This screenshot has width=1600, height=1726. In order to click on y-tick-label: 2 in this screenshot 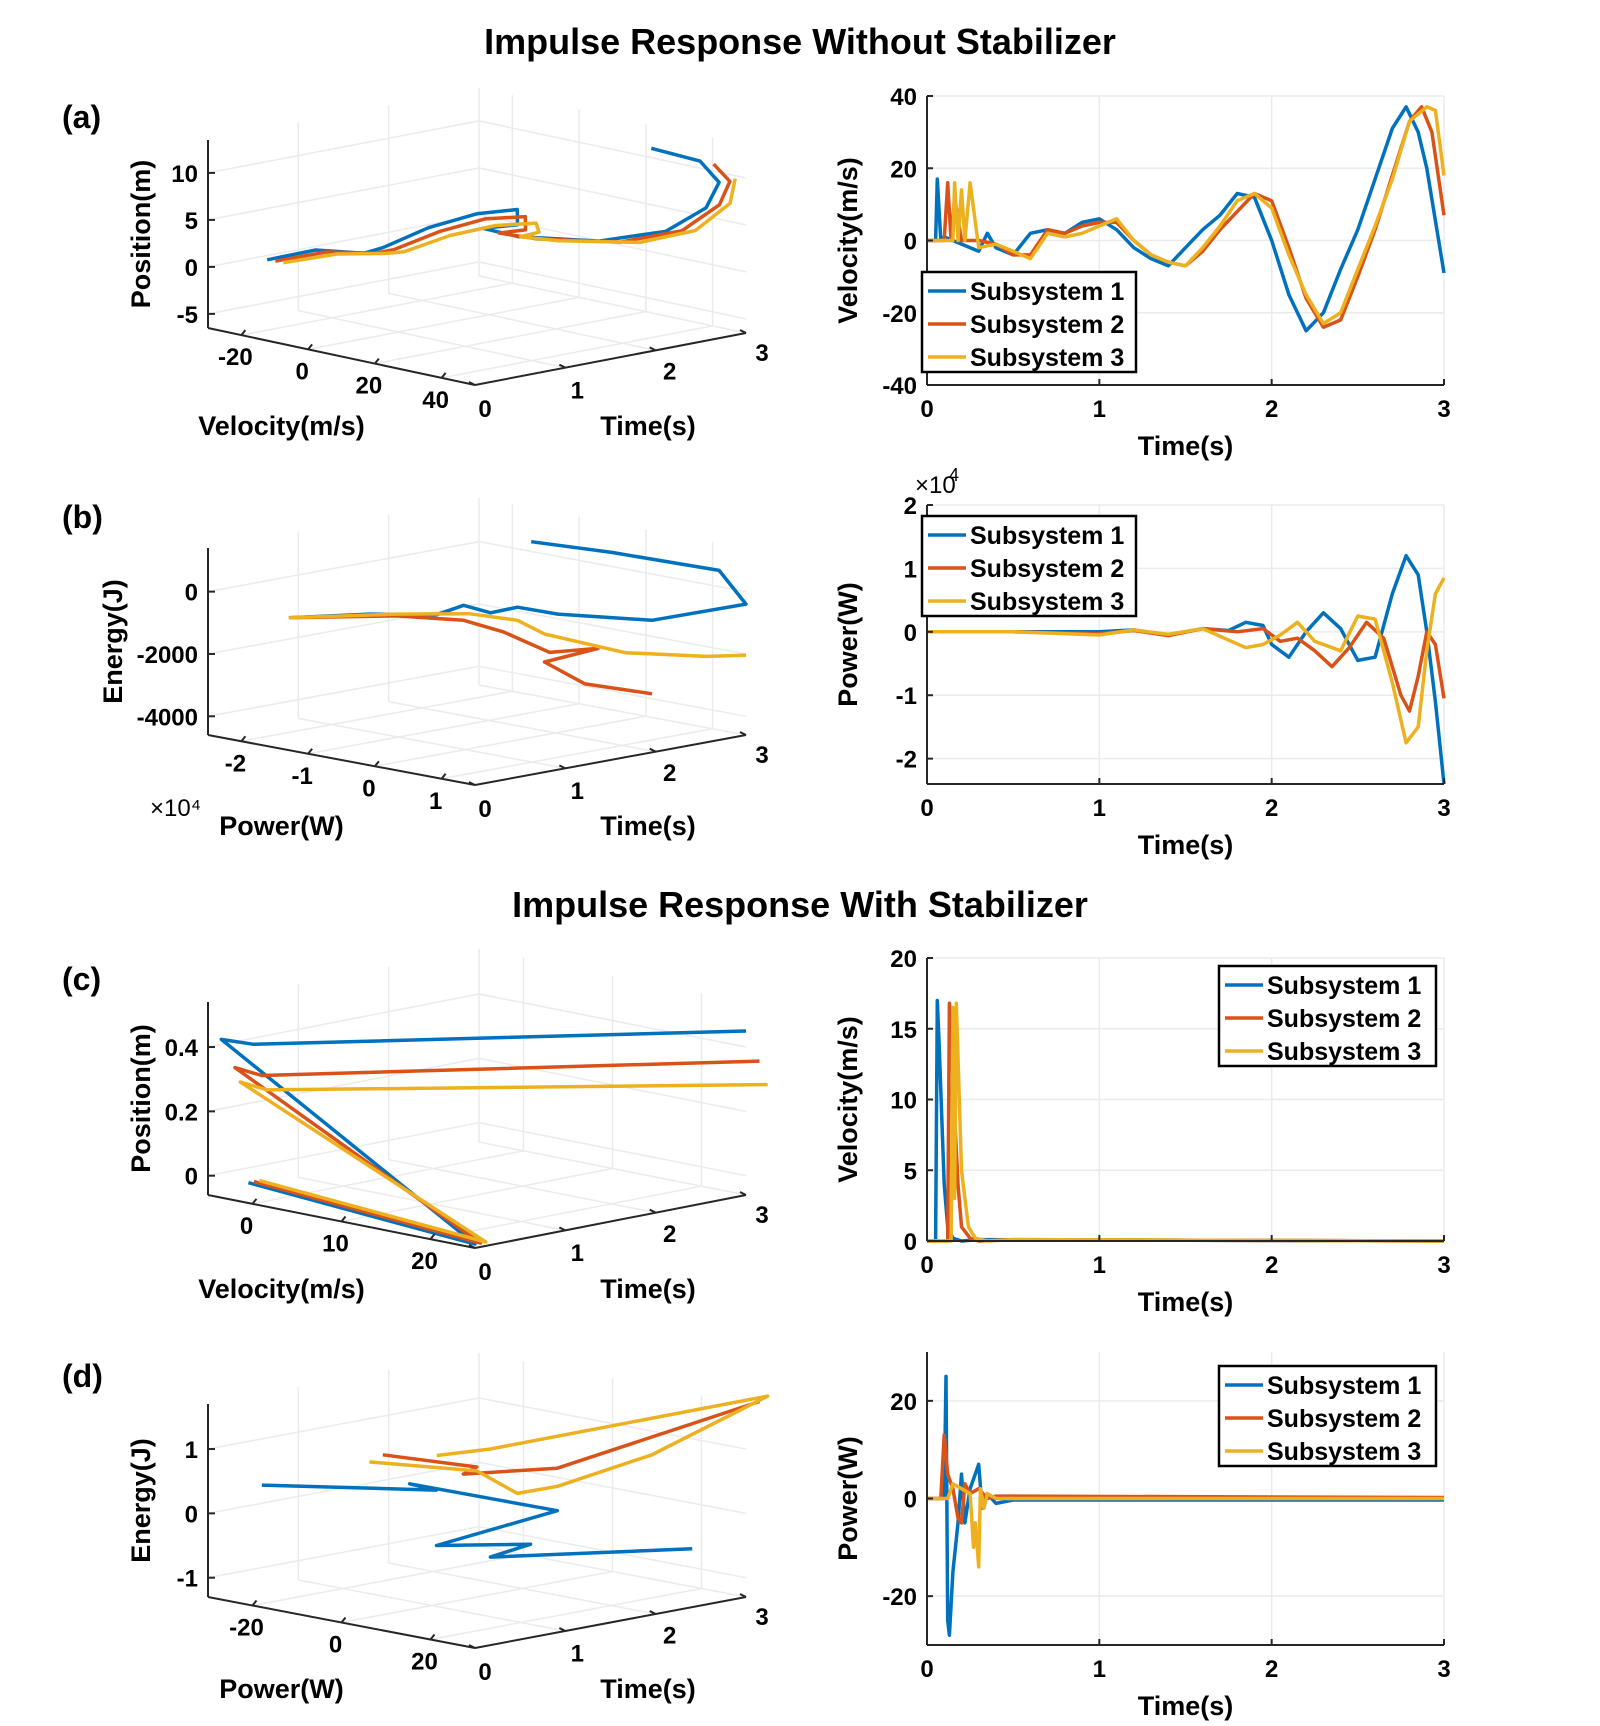, I will do `click(910, 506)`.